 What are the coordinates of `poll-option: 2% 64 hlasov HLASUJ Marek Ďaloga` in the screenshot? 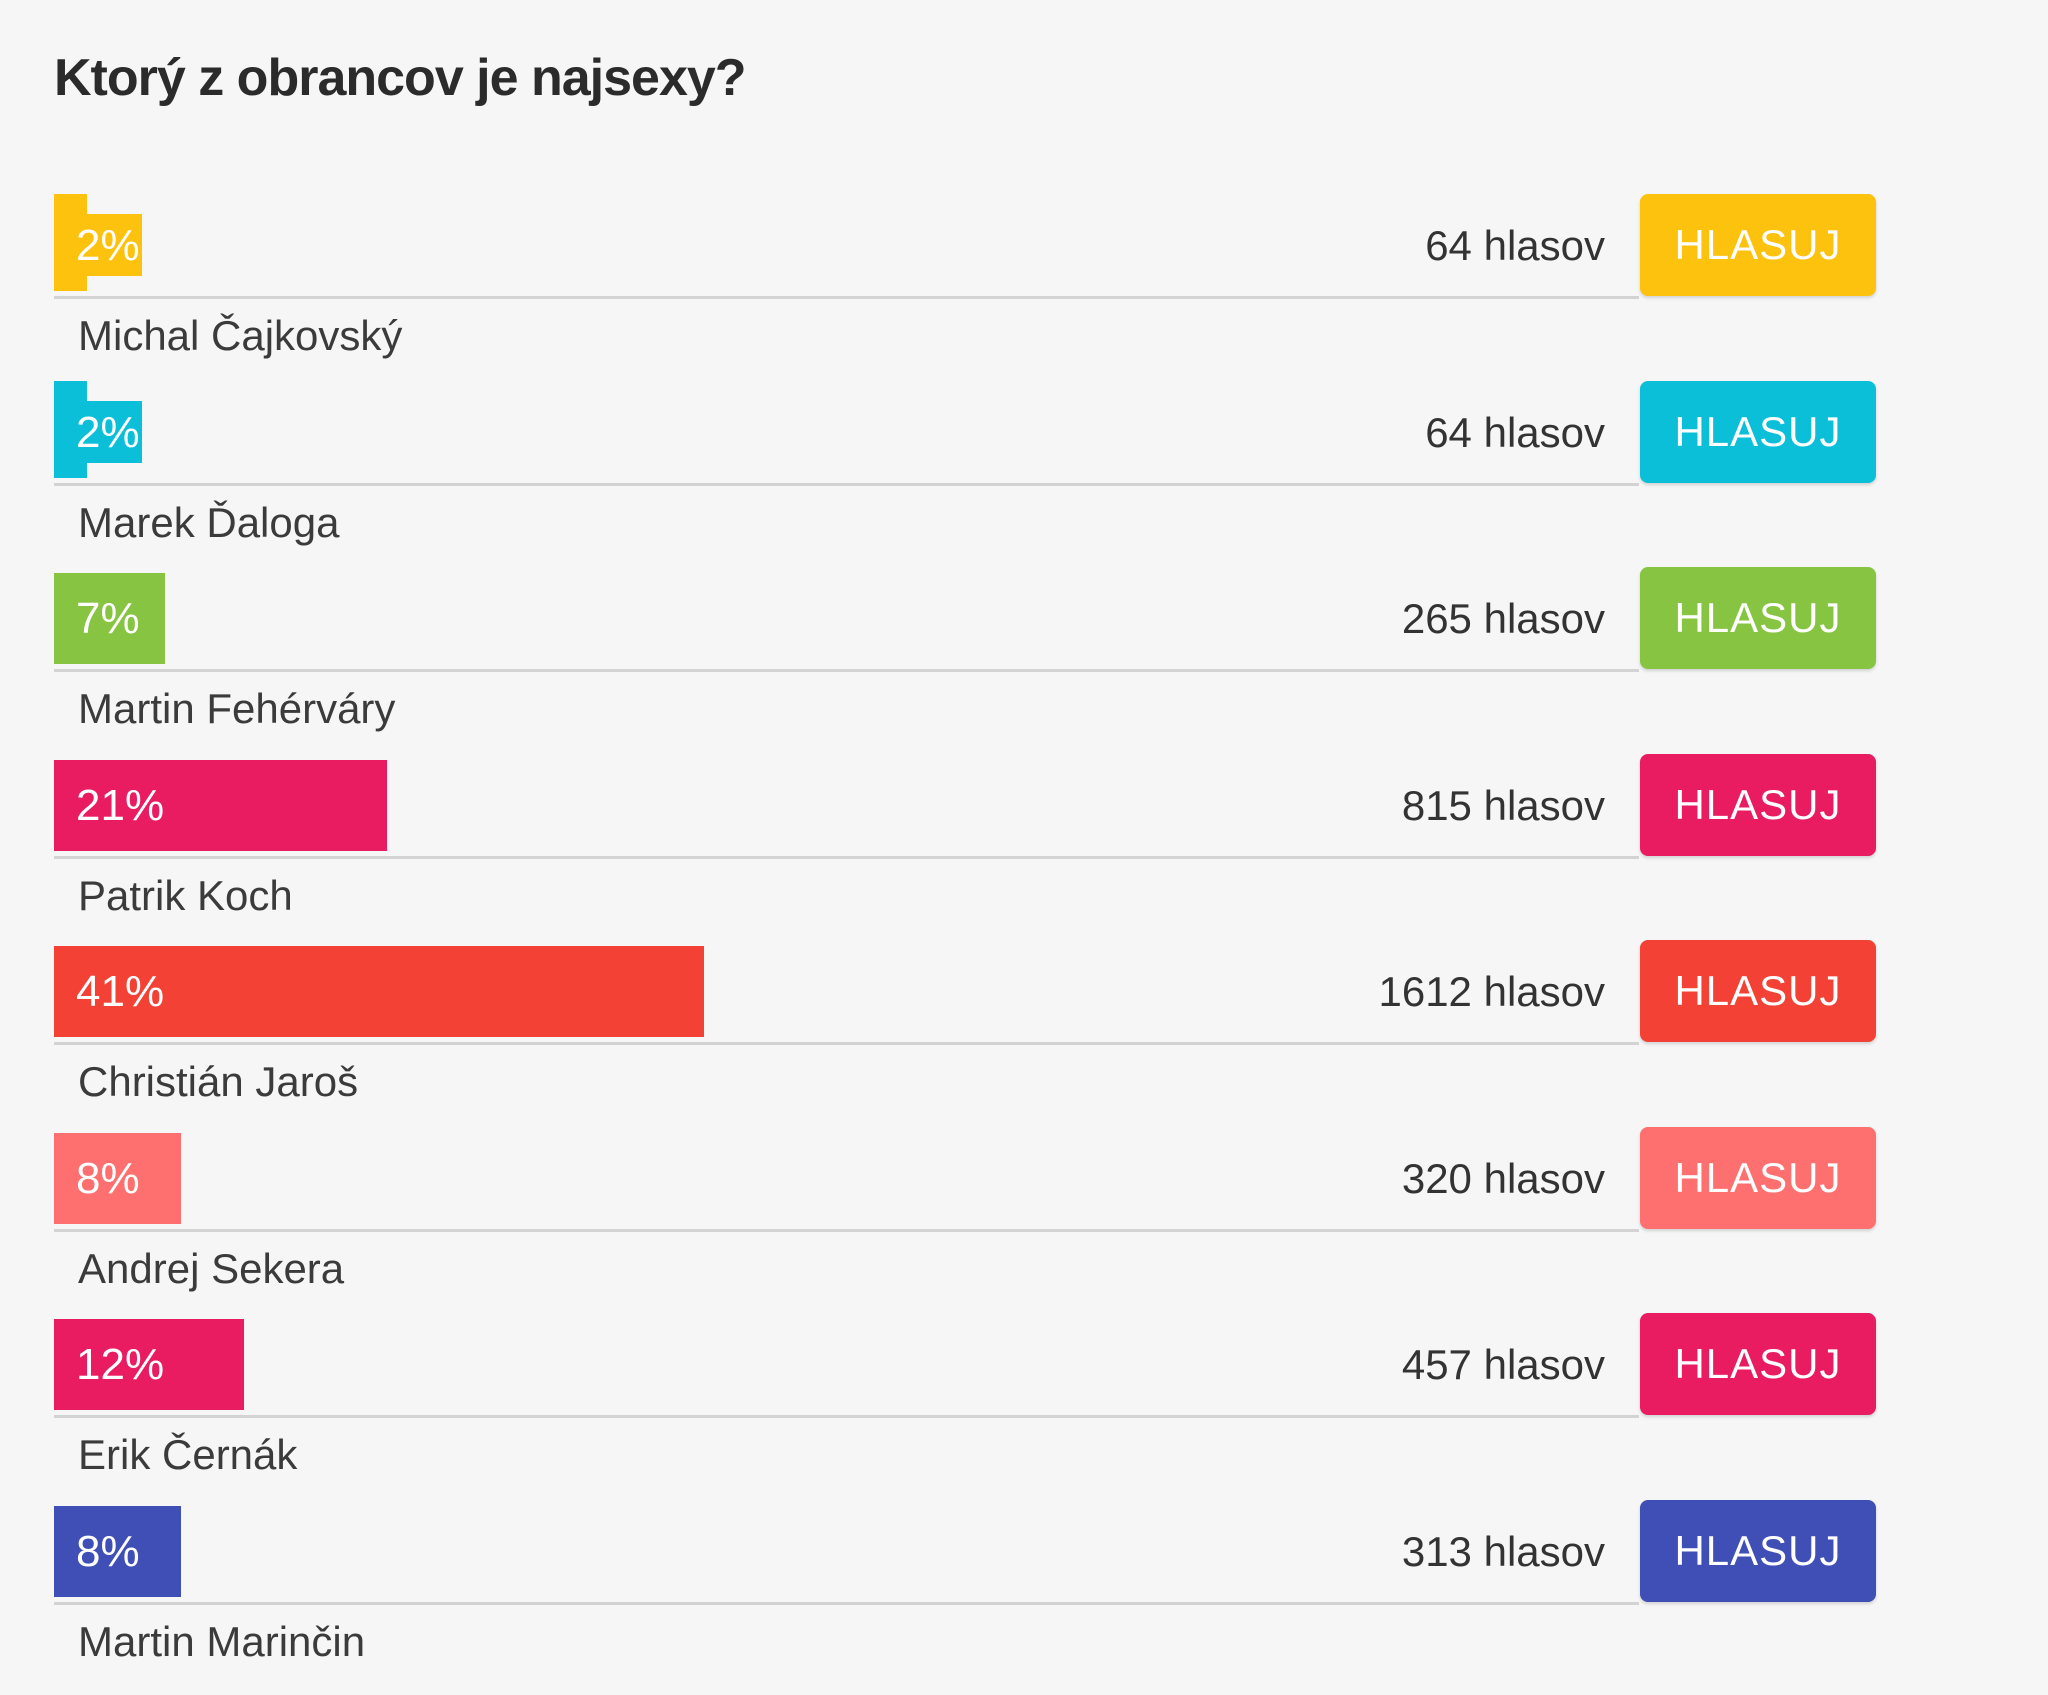 It's located at (1024, 474).